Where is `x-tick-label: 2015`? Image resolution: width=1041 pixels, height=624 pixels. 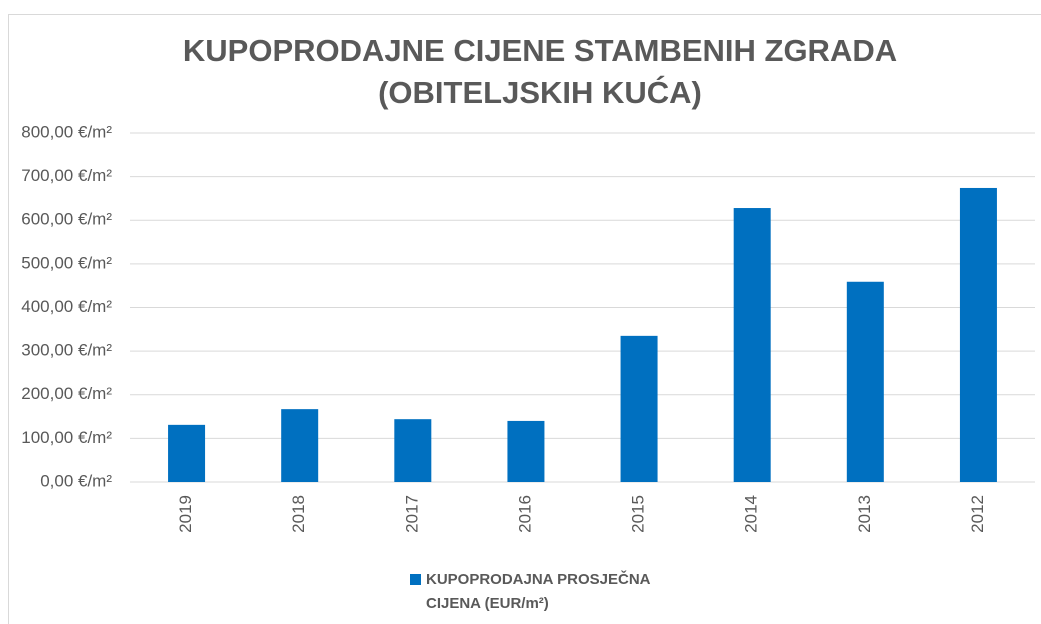
x-tick-label: 2015 is located at coordinates (638, 514).